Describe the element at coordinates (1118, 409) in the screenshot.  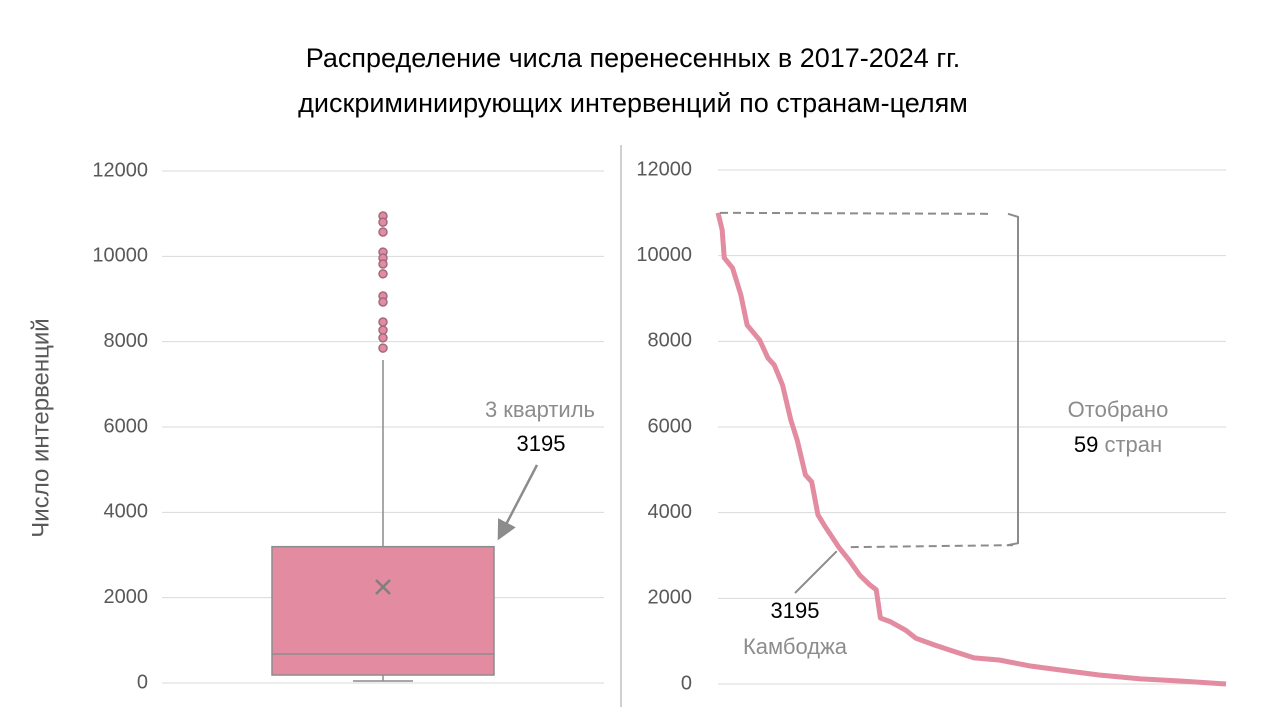
I see `annotation: Отобрано` at that location.